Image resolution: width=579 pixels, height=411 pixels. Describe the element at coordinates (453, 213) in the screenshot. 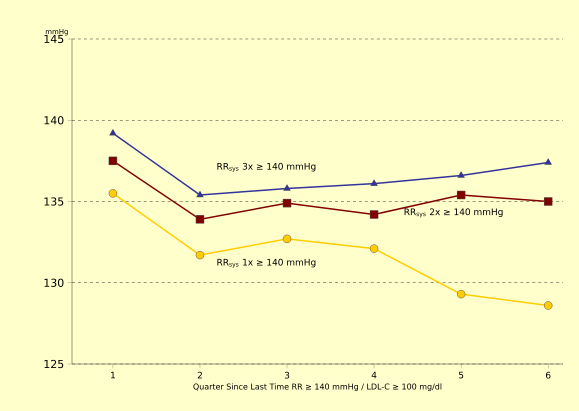

I see `series-label: RR$_{sys}$ 2x ≥ 140 mmHg` at that location.